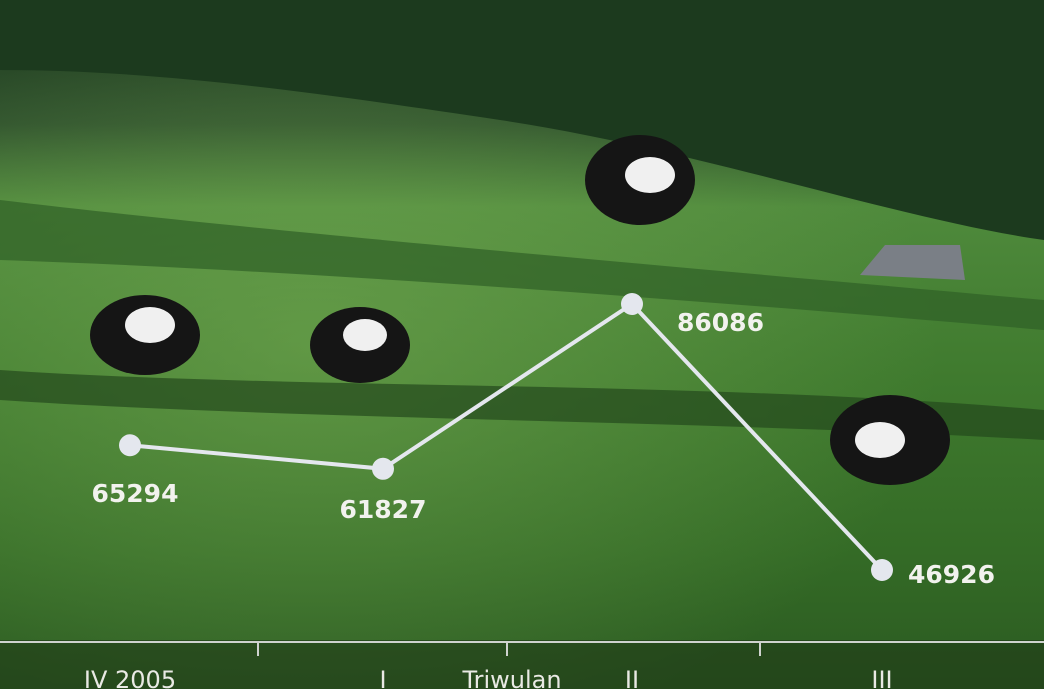  What do you see at coordinates (632, 677) in the screenshot?
I see `x-tick-label: II` at bounding box center [632, 677].